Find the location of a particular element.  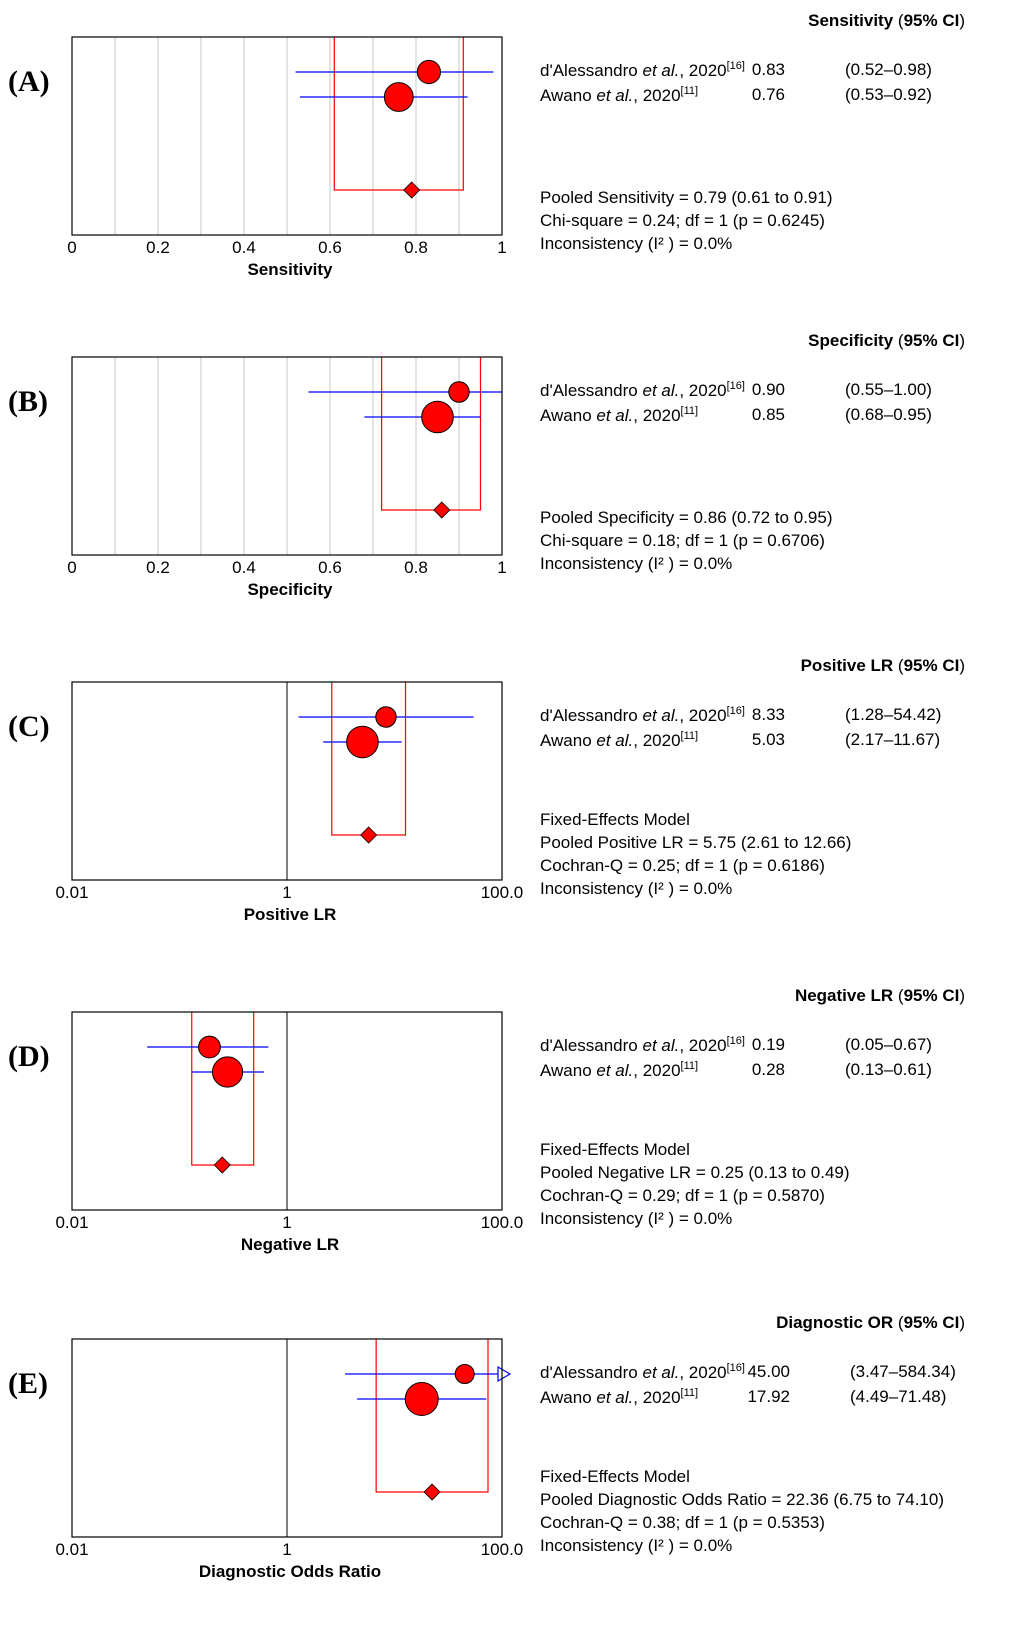

plot-svg: 0.01 1 100.0Negative LR is located at coordinates (265, 1140).